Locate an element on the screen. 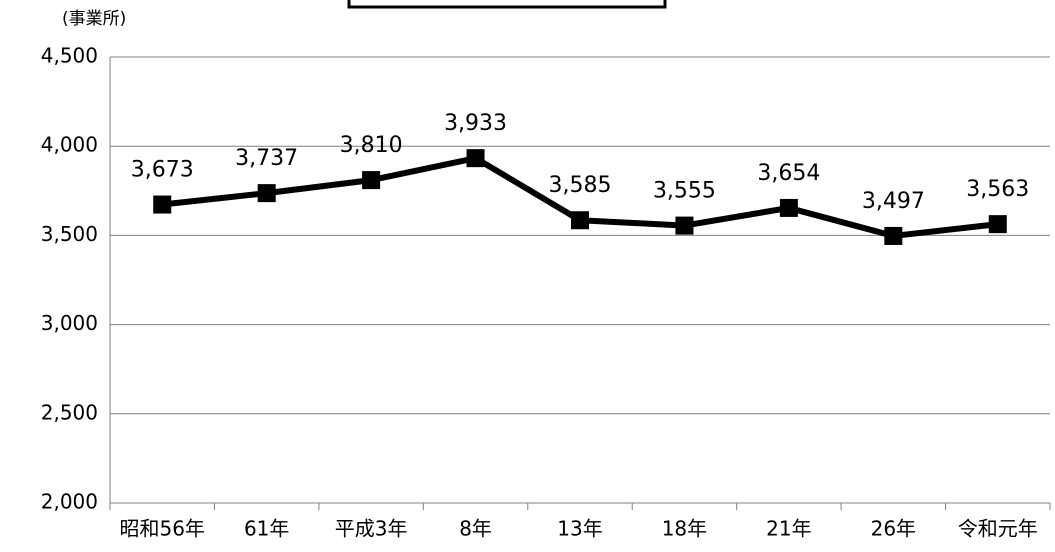 The height and width of the screenshot is (552, 1055). y-axis-label: (事業所) is located at coordinates (94, 19).